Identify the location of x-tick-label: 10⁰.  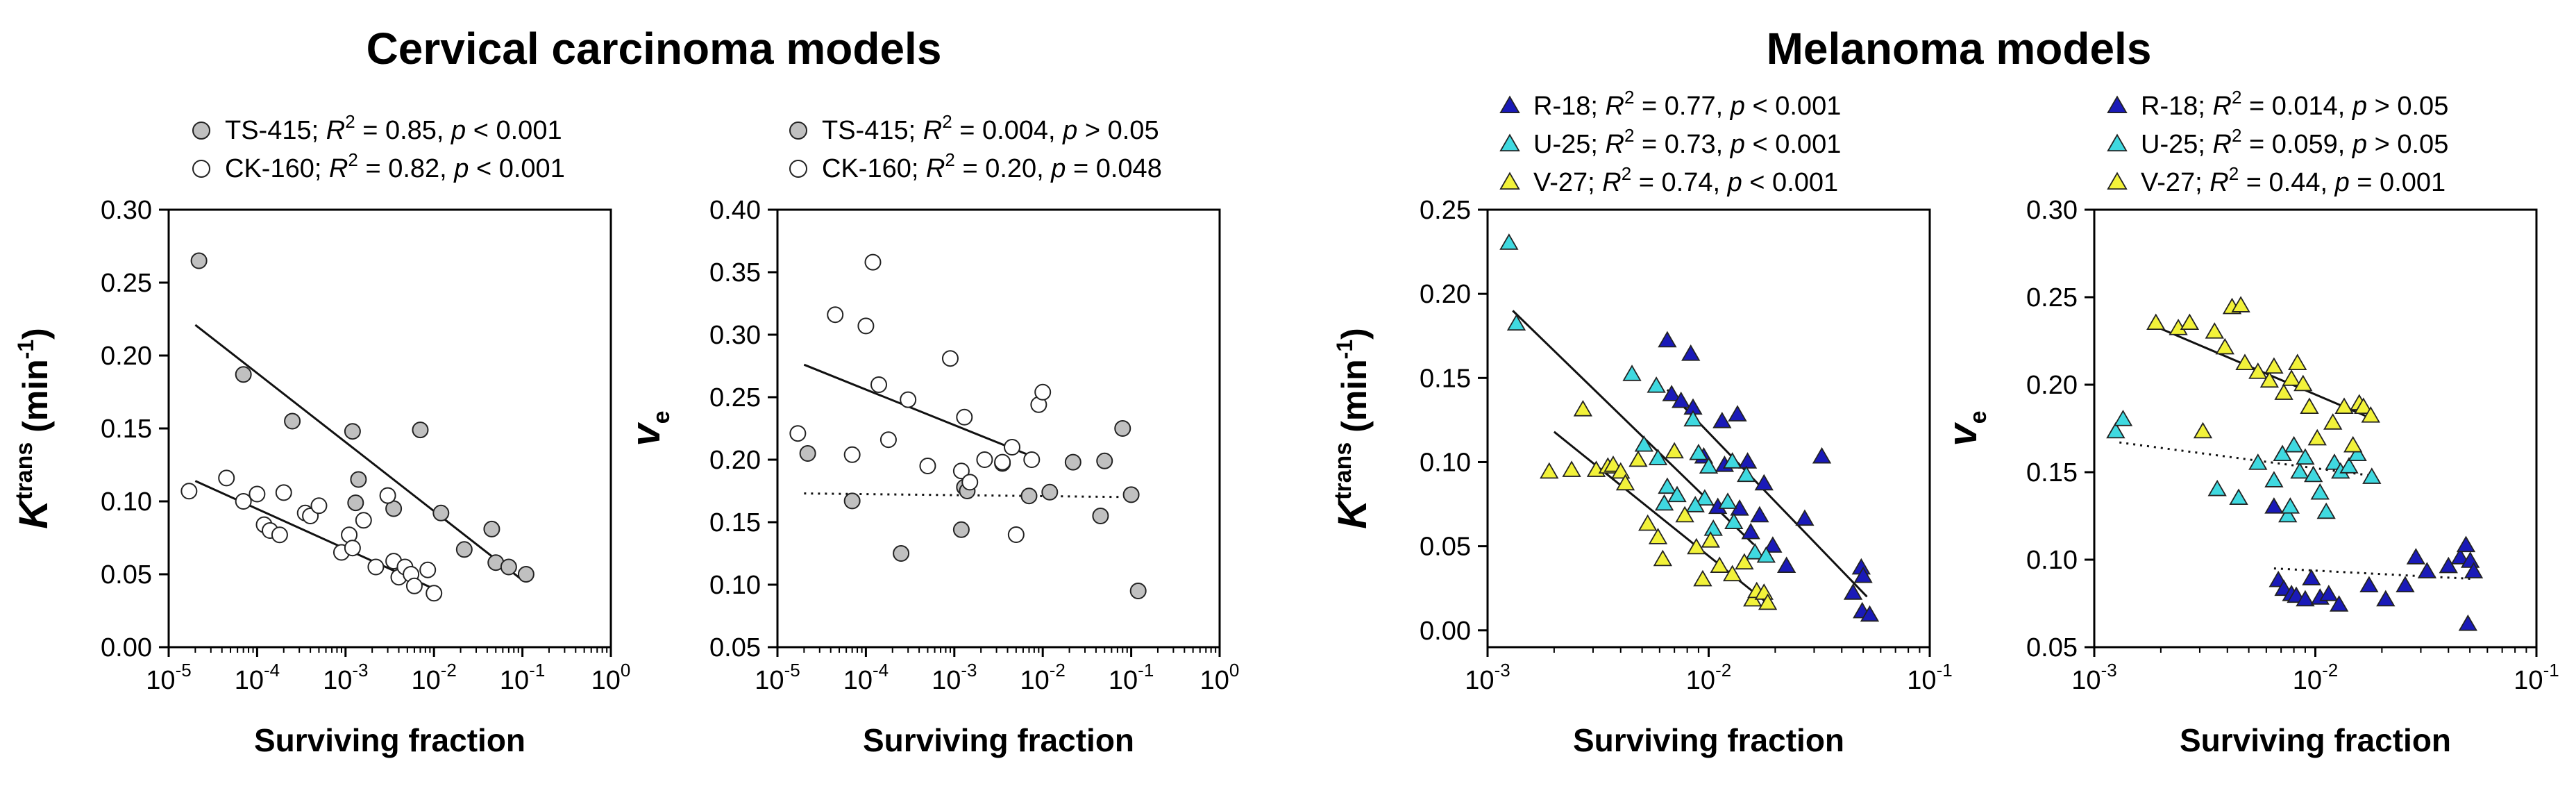
(1220, 677).